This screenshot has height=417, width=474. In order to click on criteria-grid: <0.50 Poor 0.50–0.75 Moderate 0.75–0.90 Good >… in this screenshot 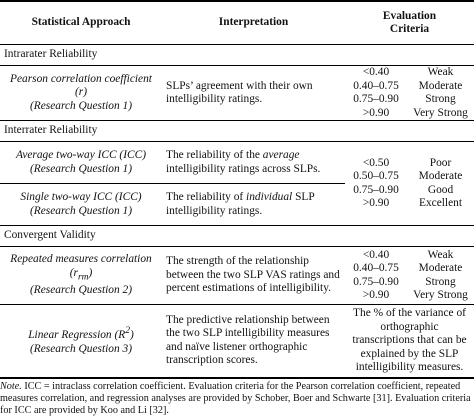, I will do `click(409, 184)`.